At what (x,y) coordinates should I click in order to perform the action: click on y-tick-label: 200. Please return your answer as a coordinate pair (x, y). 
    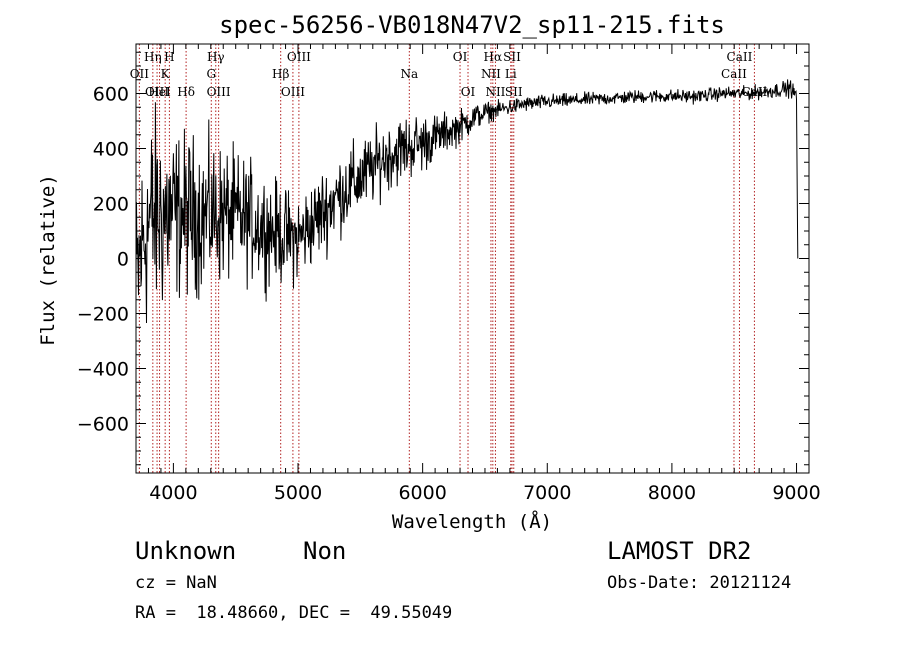
    Looking at the image, I should click on (111, 205).